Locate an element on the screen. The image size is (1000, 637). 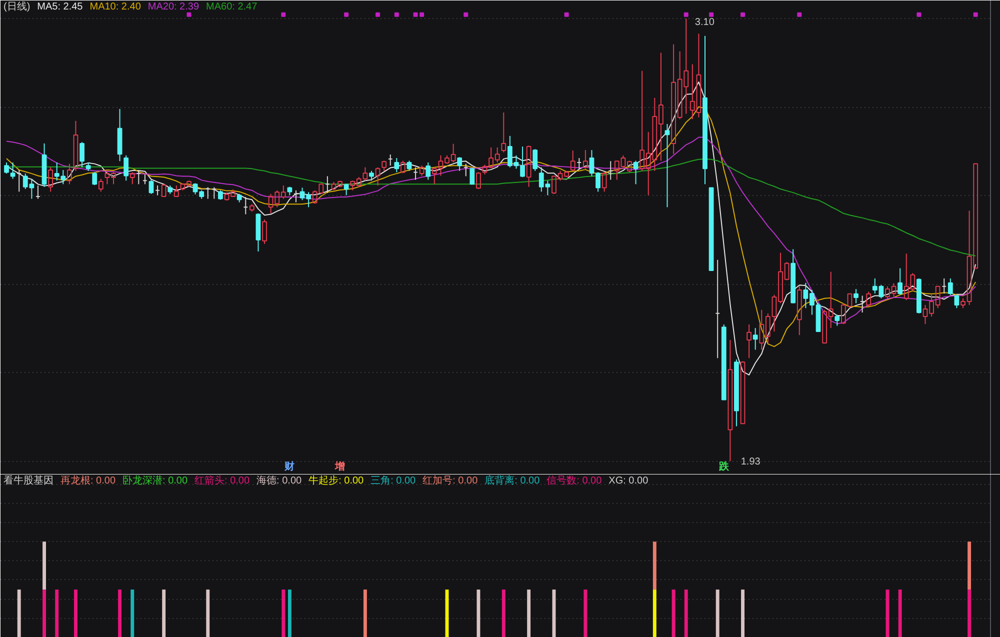
text: 跌 is located at coordinates (724, 466).